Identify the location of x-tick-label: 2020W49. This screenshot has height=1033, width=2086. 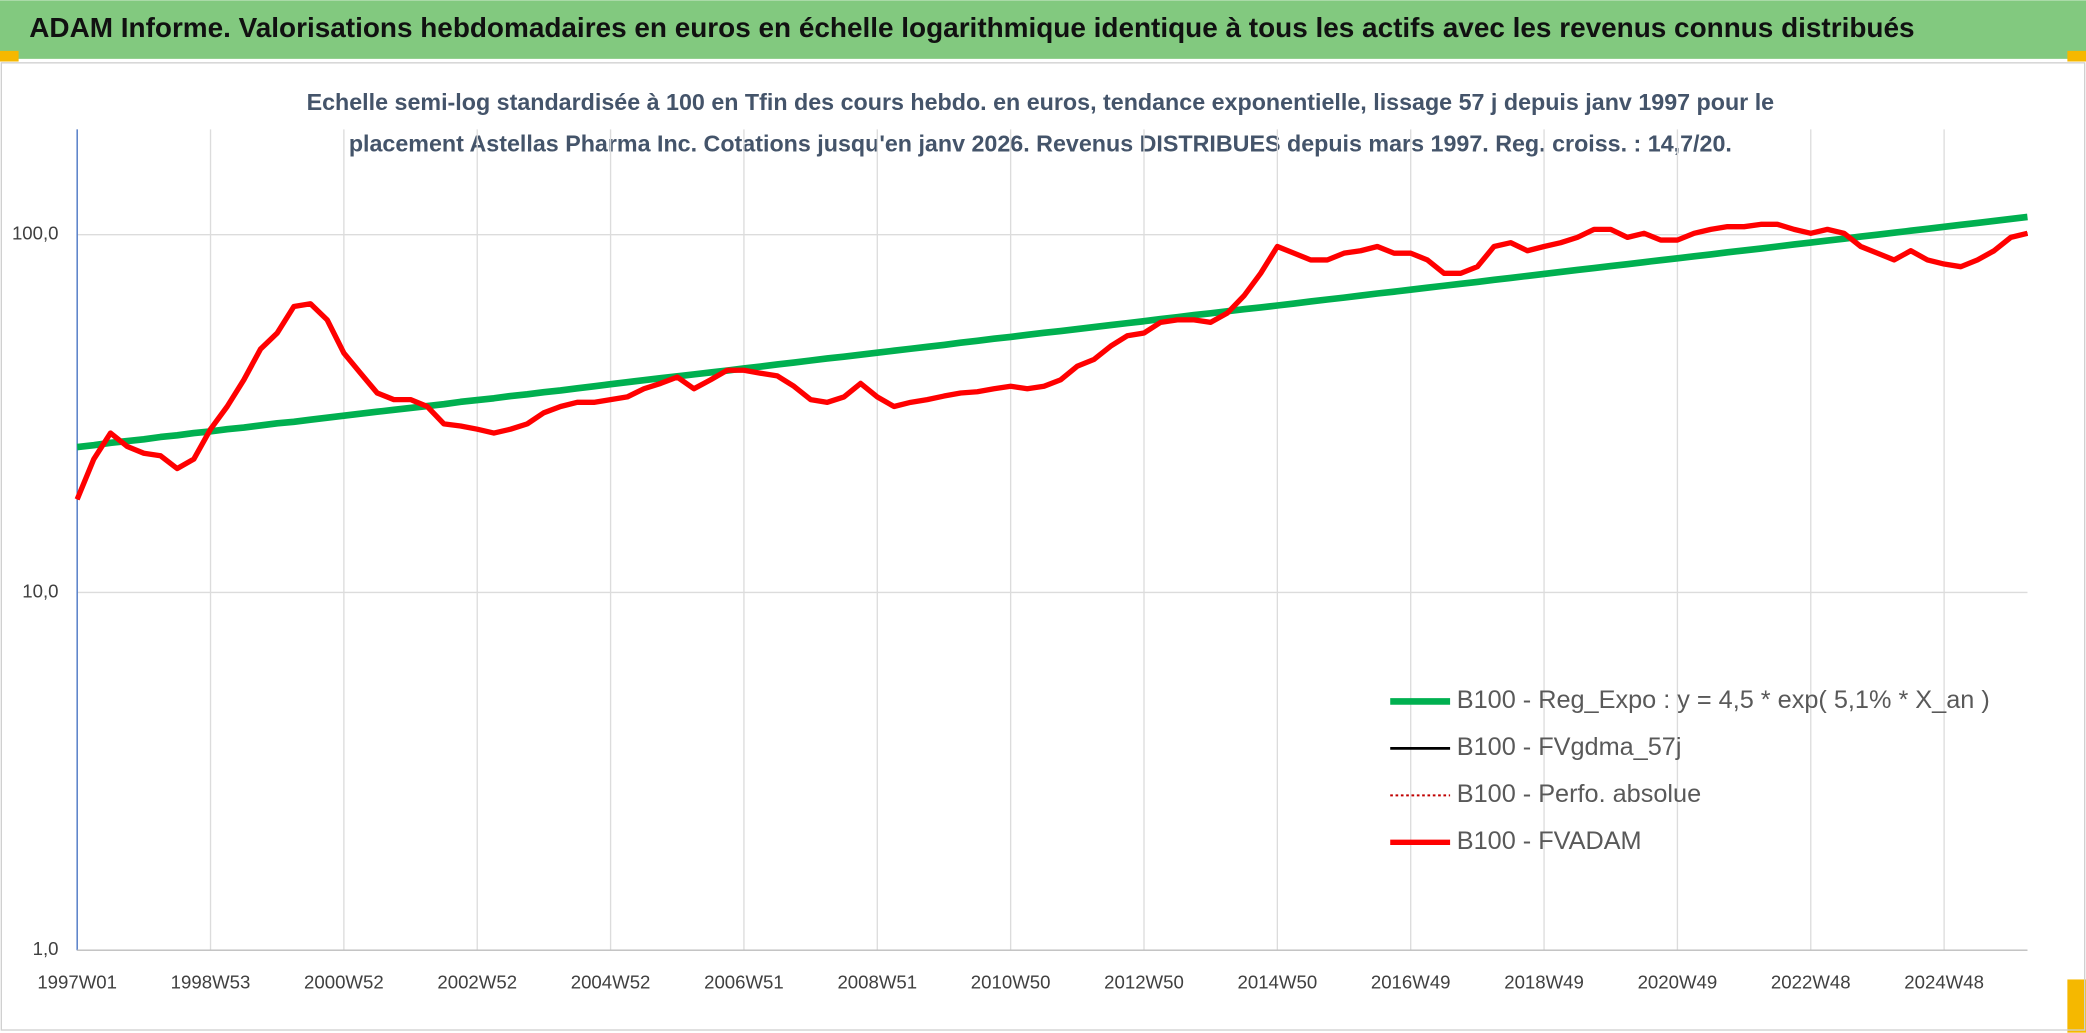
(1678, 981).